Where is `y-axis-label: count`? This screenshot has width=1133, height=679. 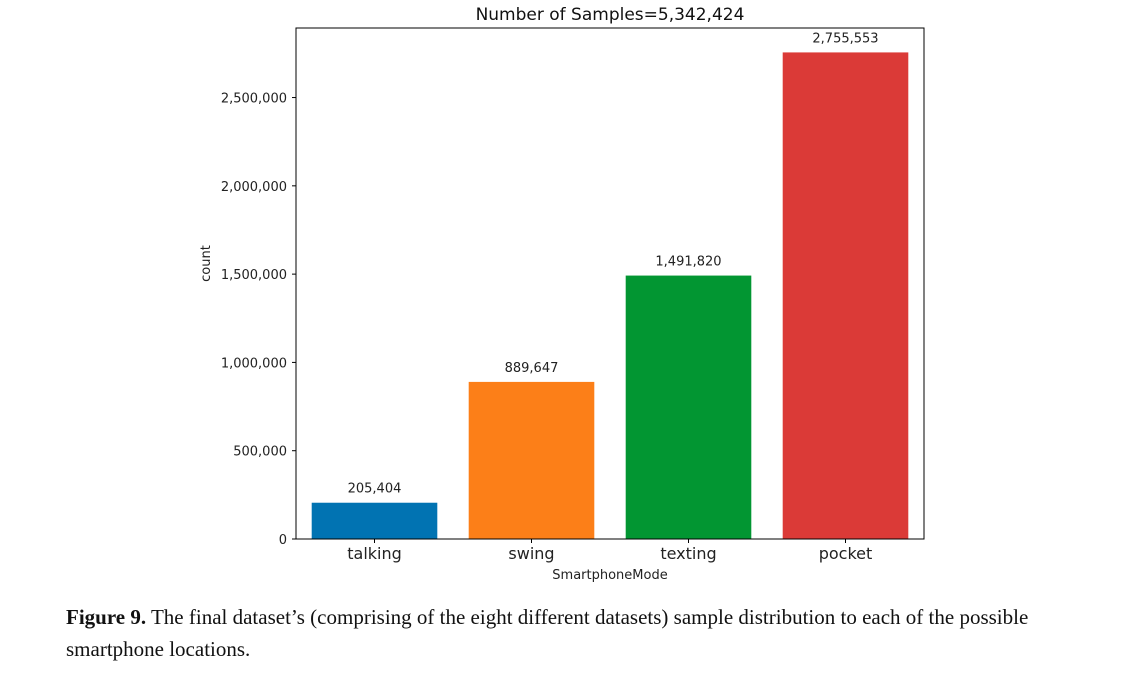 y-axis-label: count is located at coordinates (206, 263).